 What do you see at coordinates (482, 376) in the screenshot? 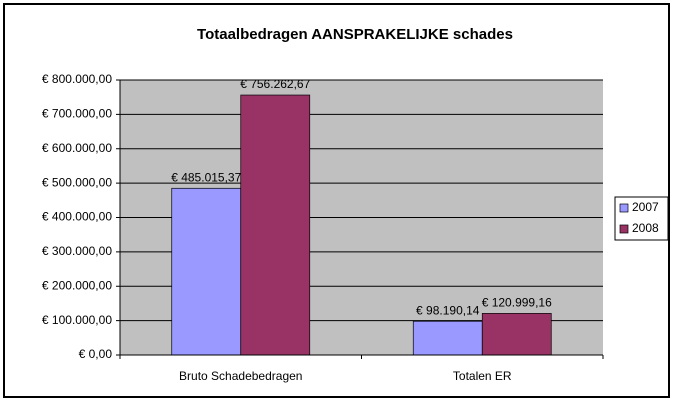
I see `x-tick-label: Totalen ER` at bounding box center [482, 376].